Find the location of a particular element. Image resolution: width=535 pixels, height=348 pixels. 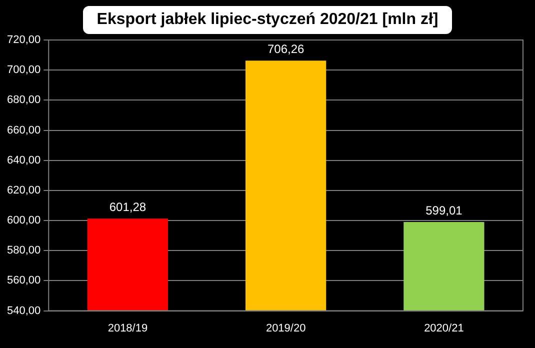

y-tick-label: 560,00 is located at coordinates (23, 280).